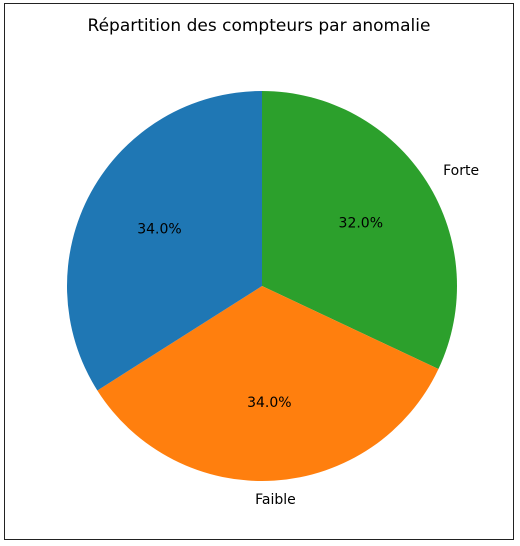  What do you see at coordinates (259, 26) in the screenshot?
I see `chart-title: Répartition des compteurs par anomalie` at bounding box center [259, 26].